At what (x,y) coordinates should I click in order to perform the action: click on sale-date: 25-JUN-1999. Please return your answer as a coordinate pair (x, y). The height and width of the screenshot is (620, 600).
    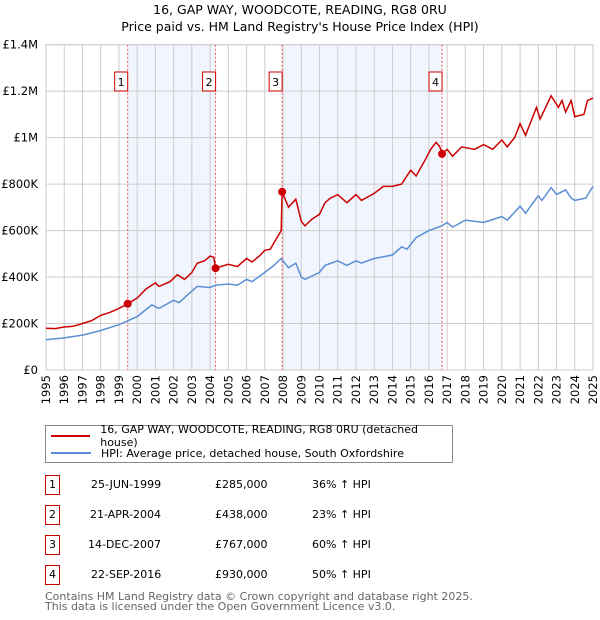
    Looking at the image, I should click on (126, 484).